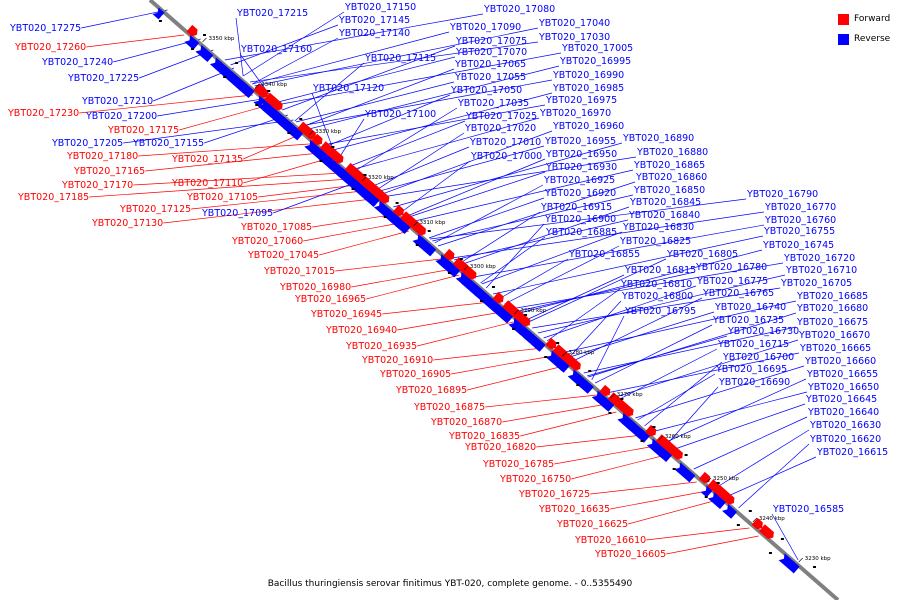  What do you see at coordinates (800, 207) in the screenshot?
I see `reverse-gene-label: YBT020_16770` at bounding box center [800, 207].